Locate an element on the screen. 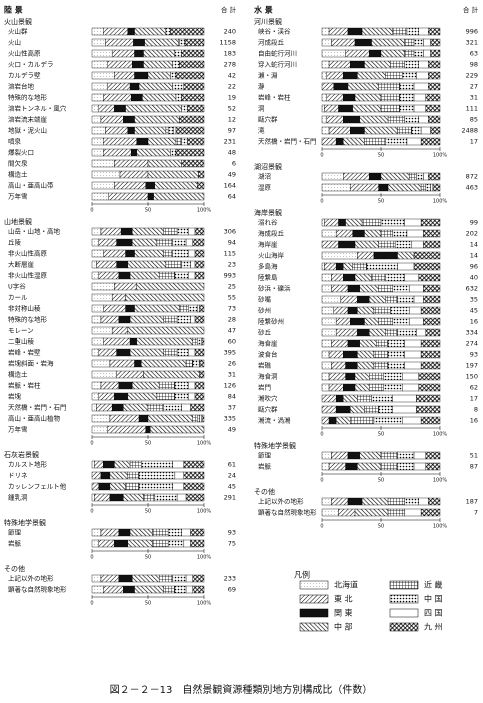 Image resolution: width=483 pixels, height=703 pixels. group-title: 火山景観 is located at coordinates (18, 21).